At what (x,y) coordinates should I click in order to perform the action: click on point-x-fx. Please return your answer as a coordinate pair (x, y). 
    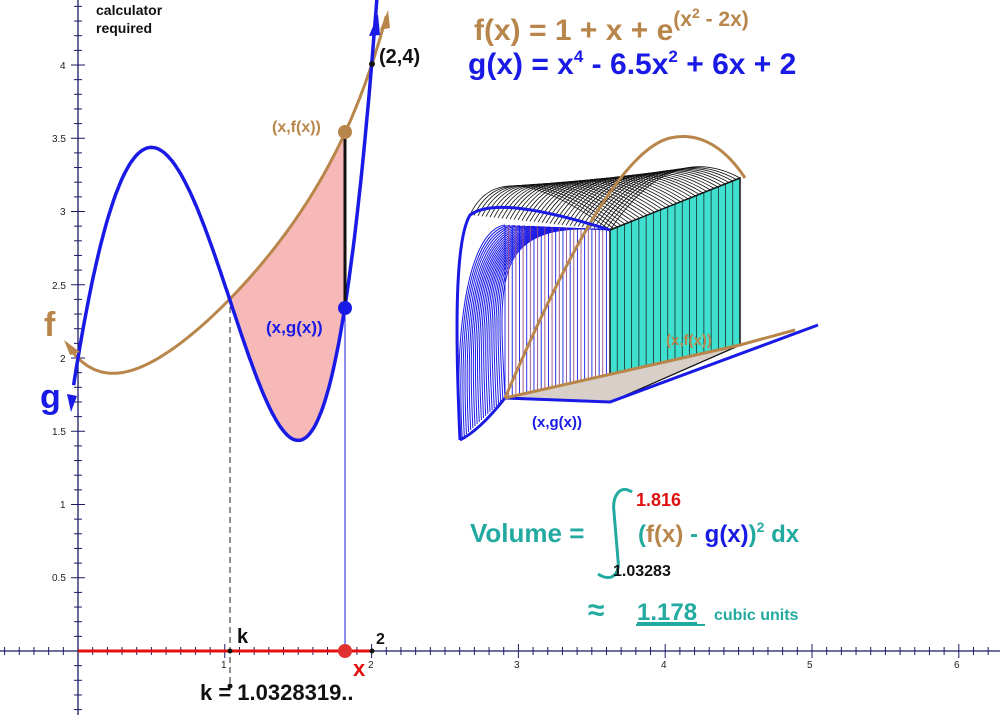
    Looking at the image, I should click on (345, 132).